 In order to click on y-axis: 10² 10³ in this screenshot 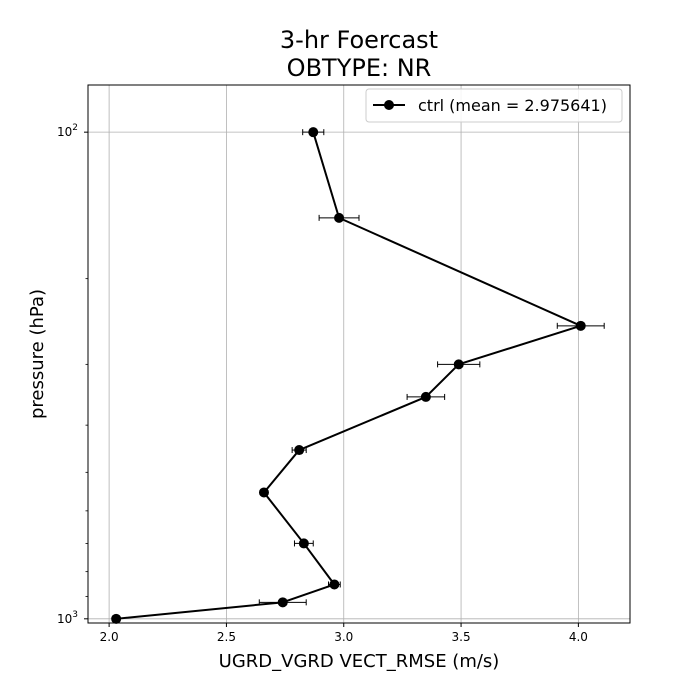, I will do `click(72, 374)`.